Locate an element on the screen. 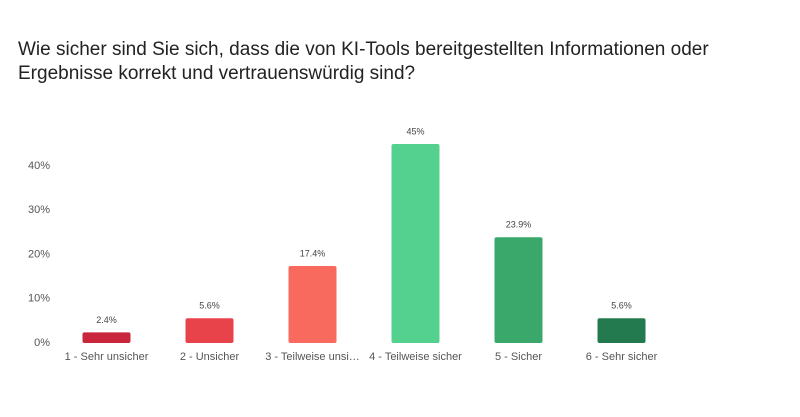  x-tick-label: 2 - Unsicher is located at coordinates (210, 357).